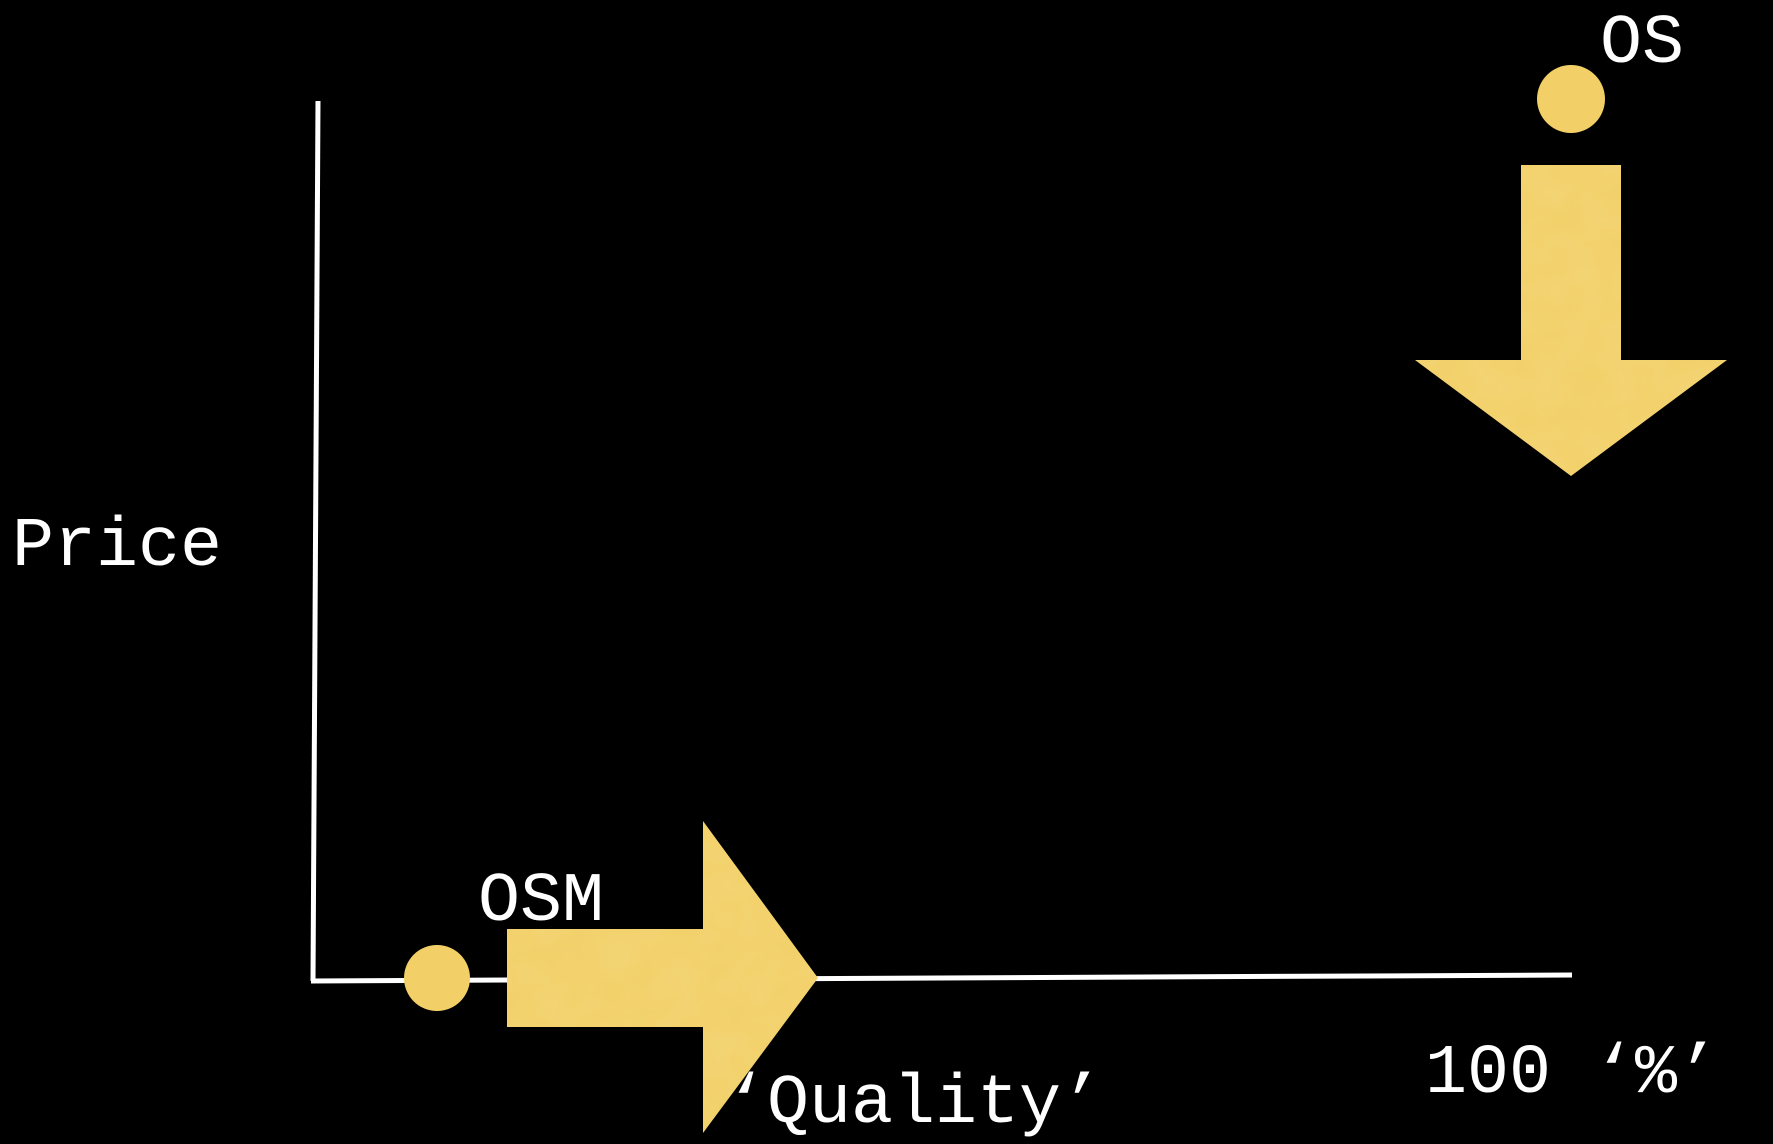 This screenshot has width=1773, height=1144. I want to click on y-axis-line, so click(315, 541).